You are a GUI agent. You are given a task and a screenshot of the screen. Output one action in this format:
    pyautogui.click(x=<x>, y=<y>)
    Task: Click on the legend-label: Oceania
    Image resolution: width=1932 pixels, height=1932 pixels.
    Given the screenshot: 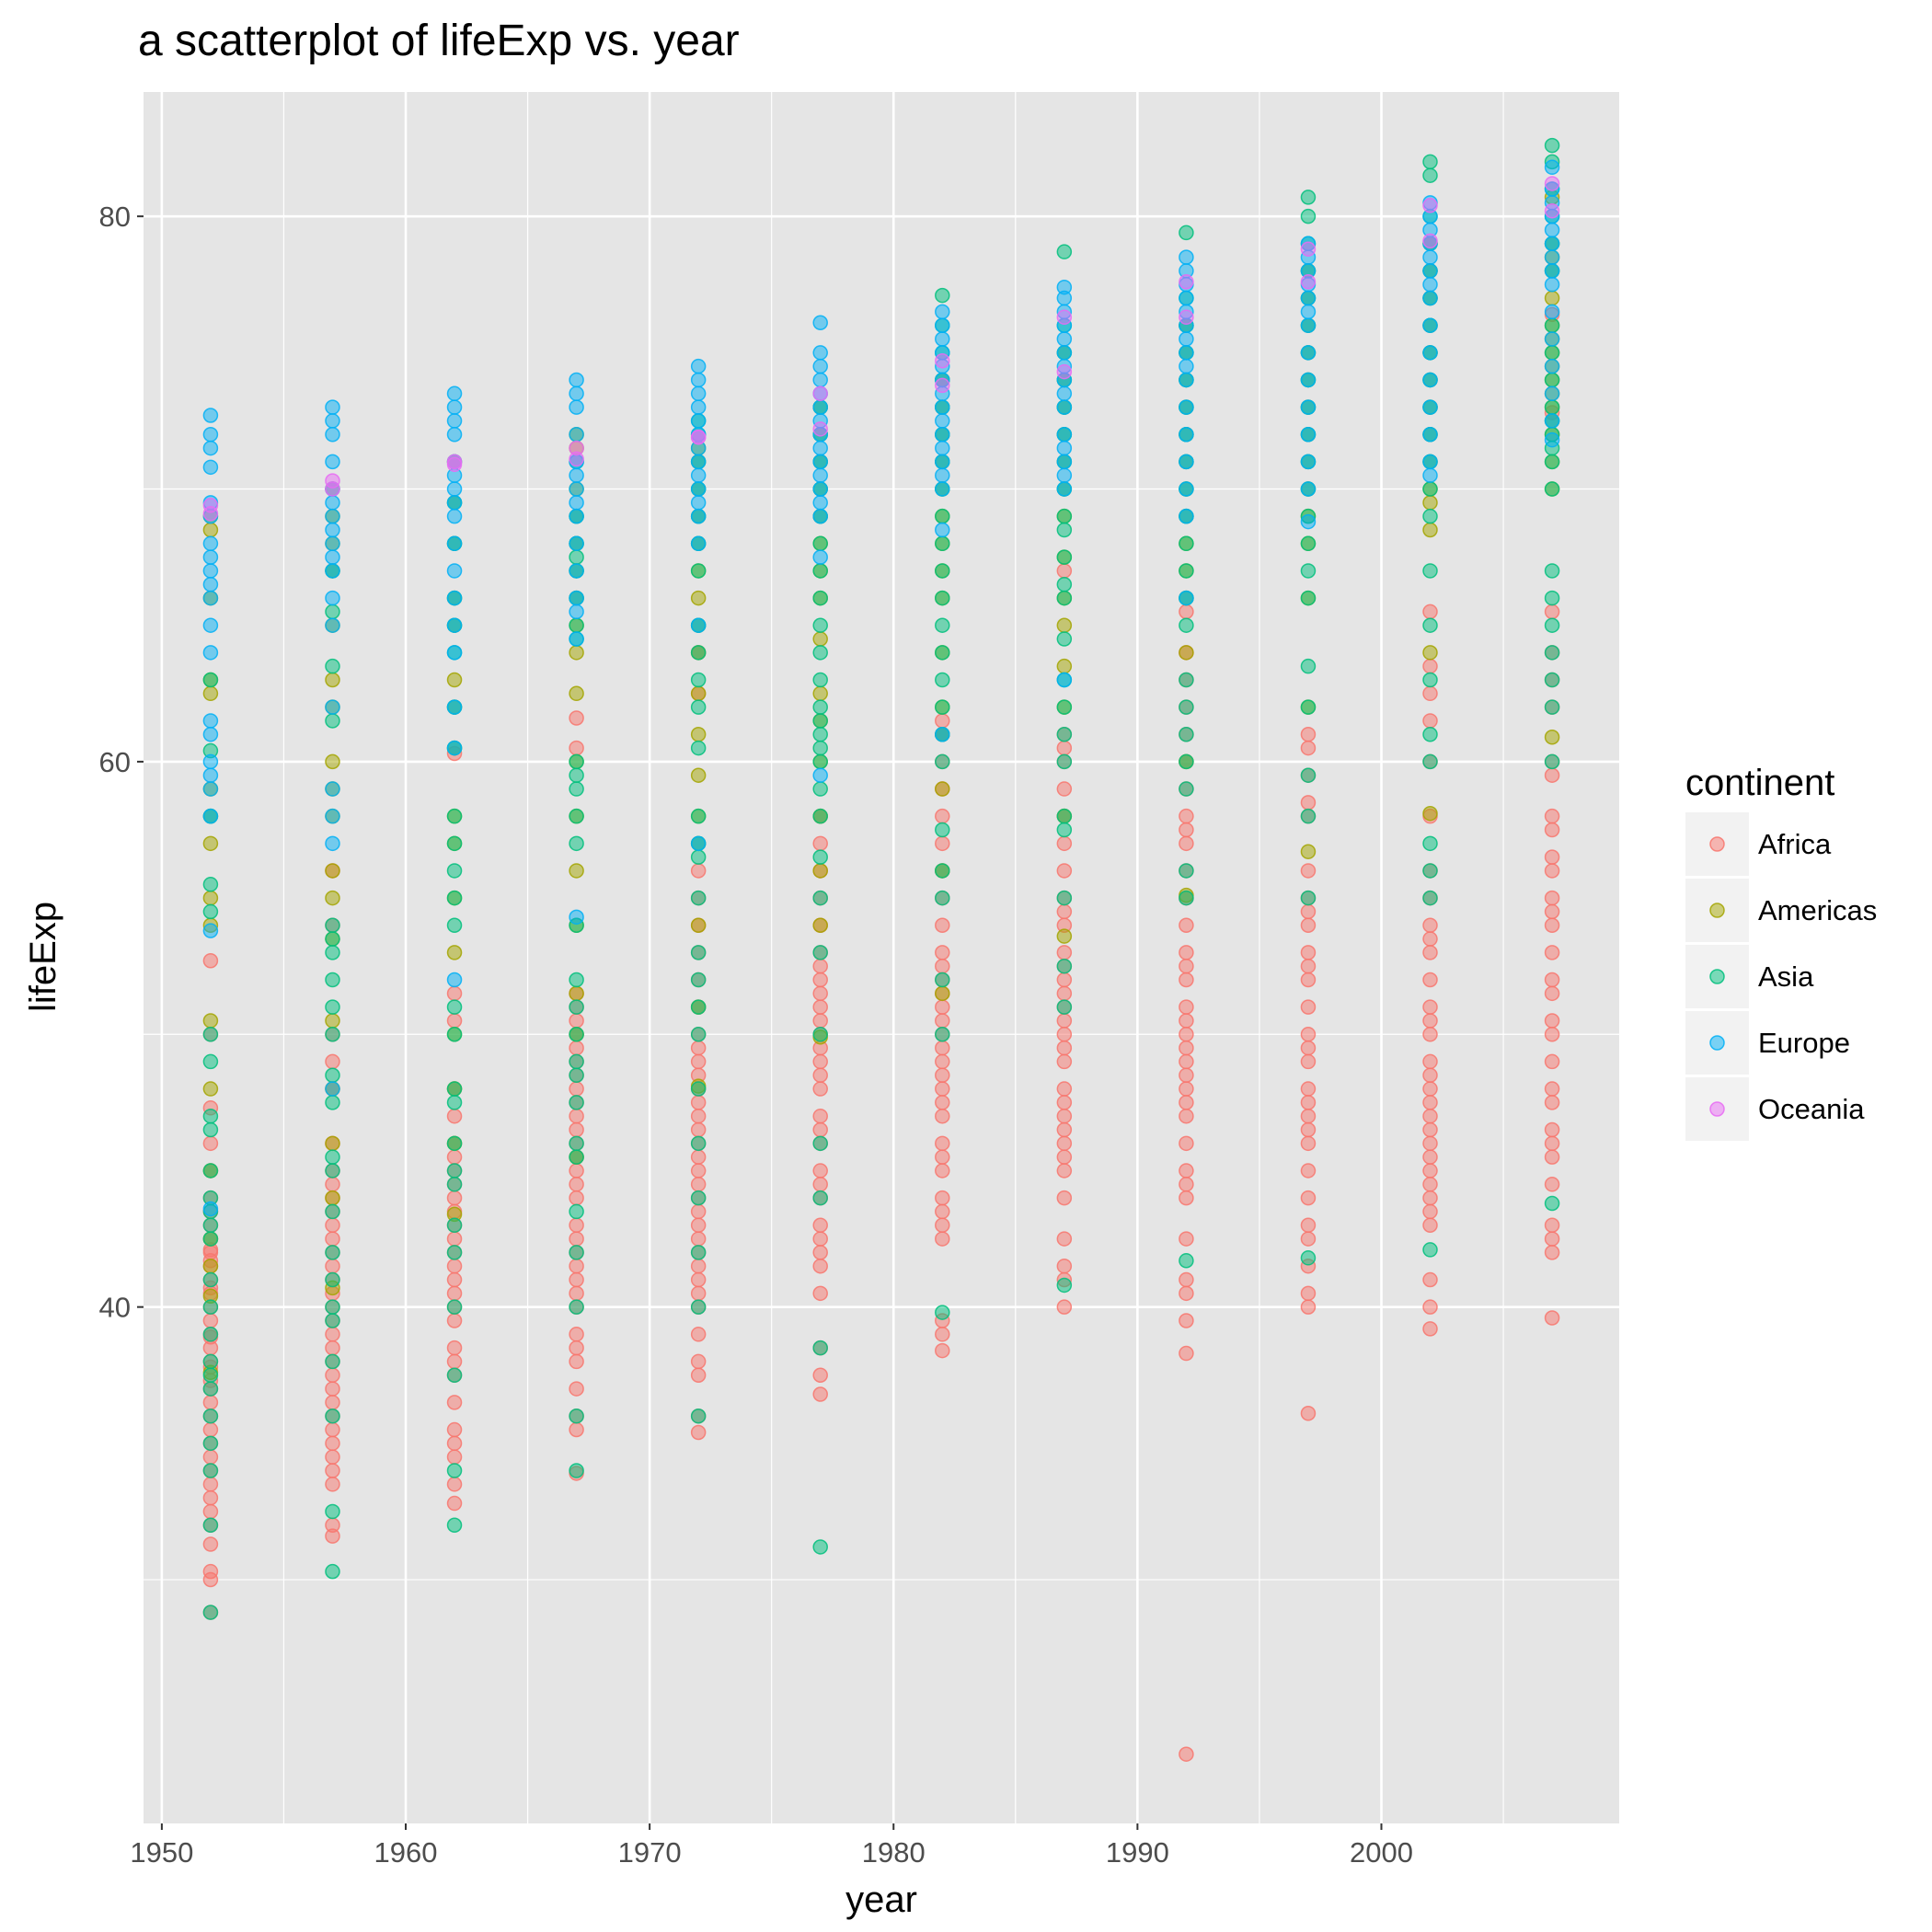 What is the action you would take?
    pyautogui.click(x=1811, y=1109)
    